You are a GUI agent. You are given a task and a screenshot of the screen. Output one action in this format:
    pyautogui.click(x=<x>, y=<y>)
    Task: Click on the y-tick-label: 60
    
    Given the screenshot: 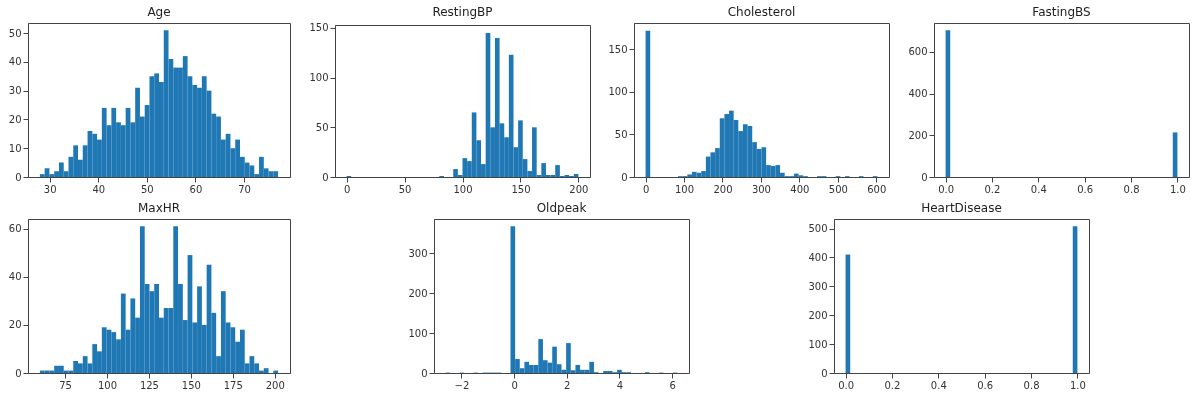 What is the action you would take?
    pyautogui.click(x=15, y=229)
    